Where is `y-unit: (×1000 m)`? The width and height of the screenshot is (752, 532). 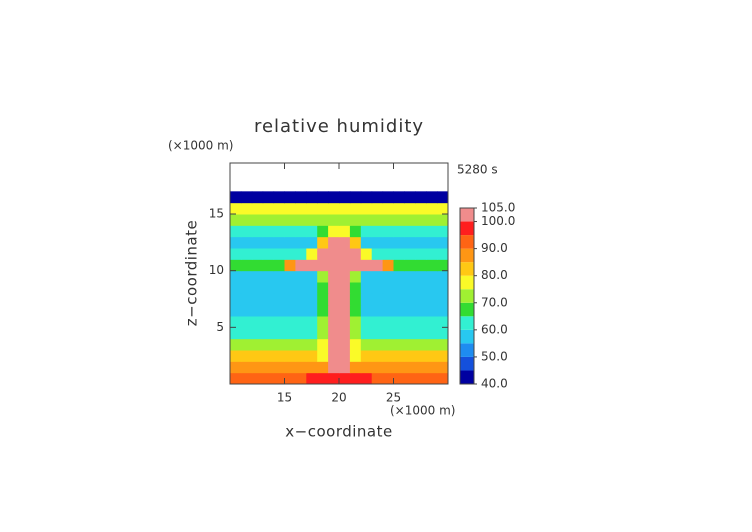 y-unit: (×1000 m) is located at coordinates (200, 146).